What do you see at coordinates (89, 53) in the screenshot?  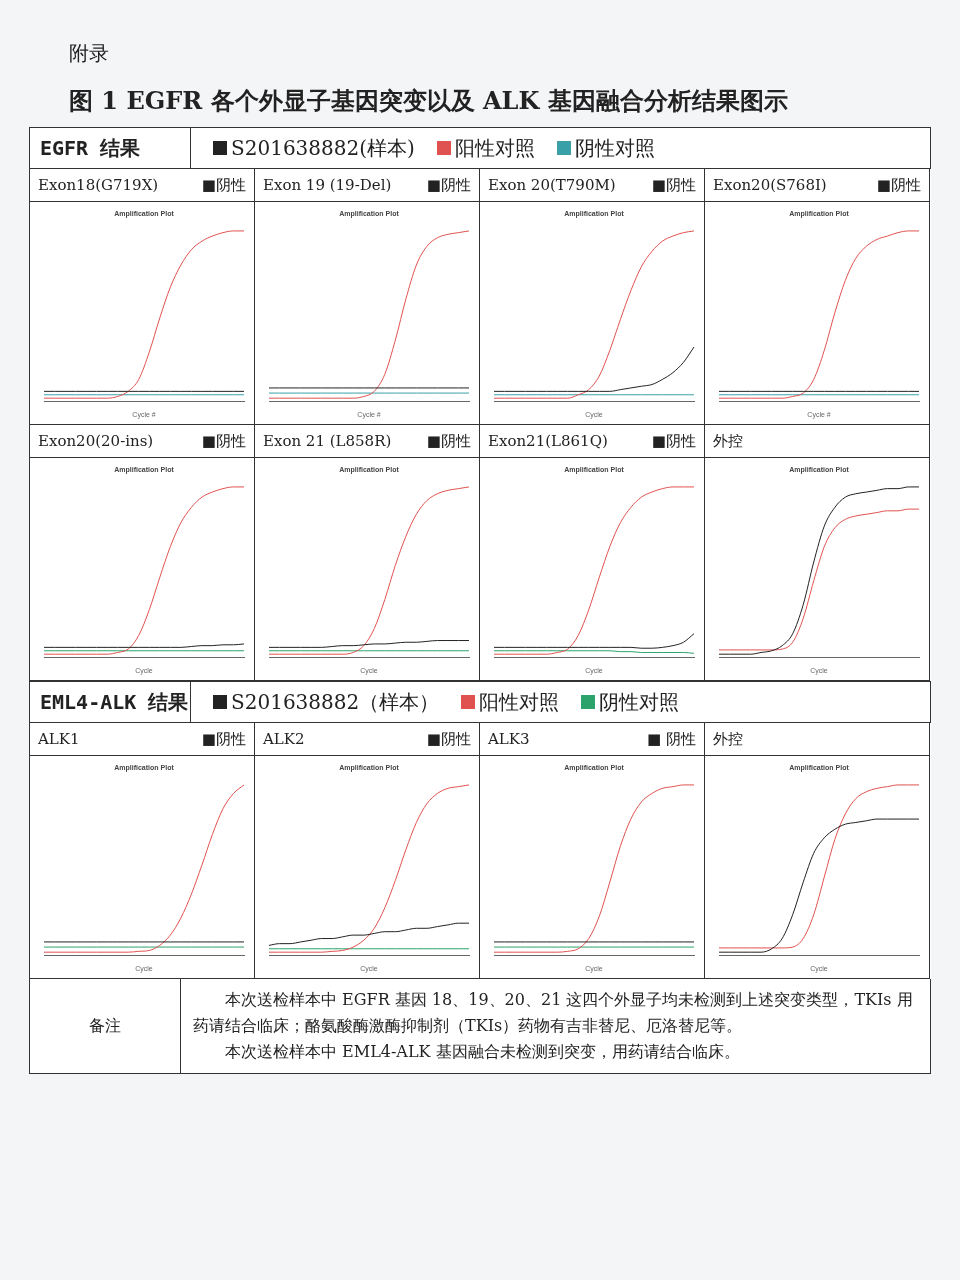 I see `text: 附录` at bounding box center [89, 53].